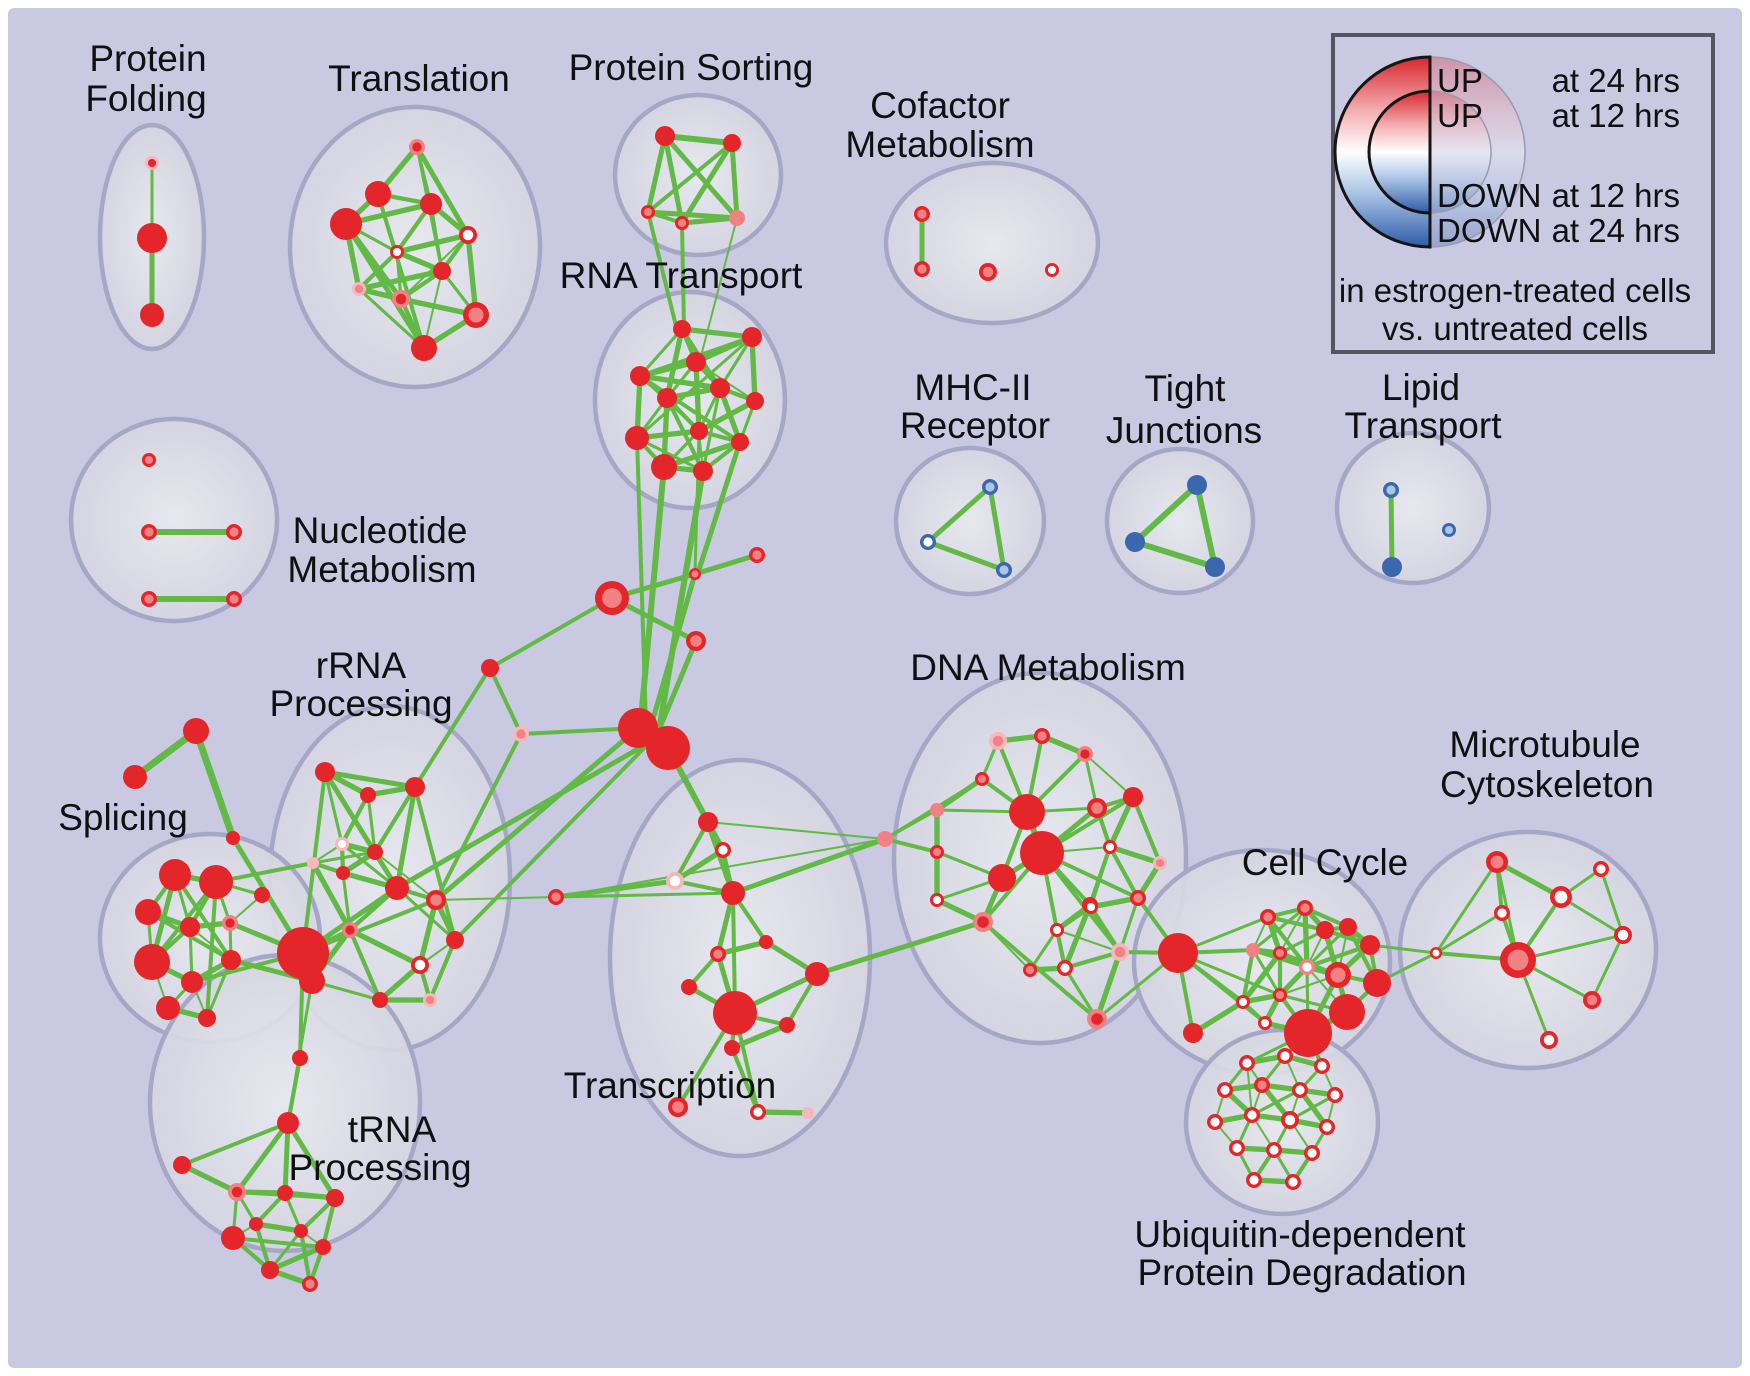  Describe the element at coordinates (732, 143) in the screenshot. I see `protein-sorting-node` at that location.